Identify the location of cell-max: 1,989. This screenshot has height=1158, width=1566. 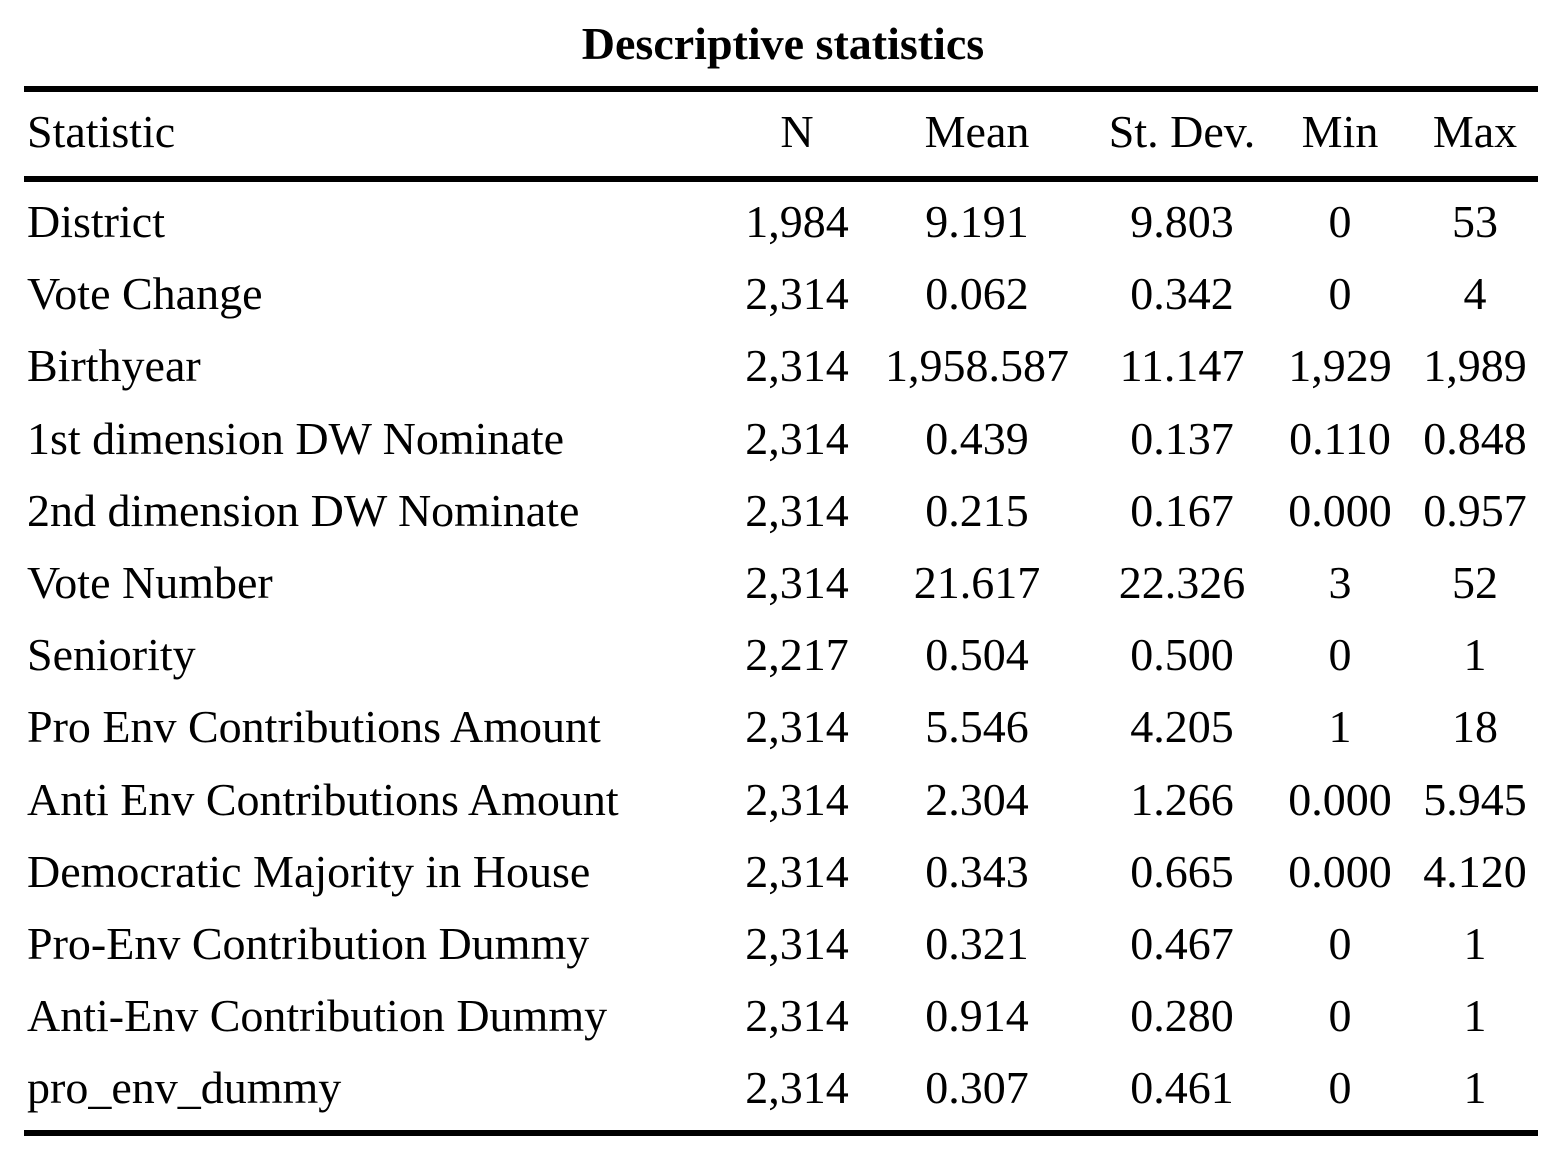
(1475, 366).